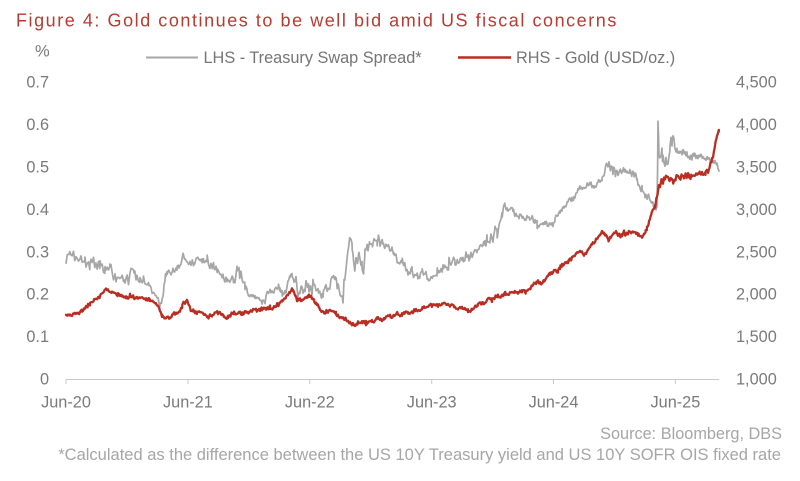 Image resolution: width=800 pixels, height=481 pixels. I want to click on svg-text: 0.7, so click(37, 83).